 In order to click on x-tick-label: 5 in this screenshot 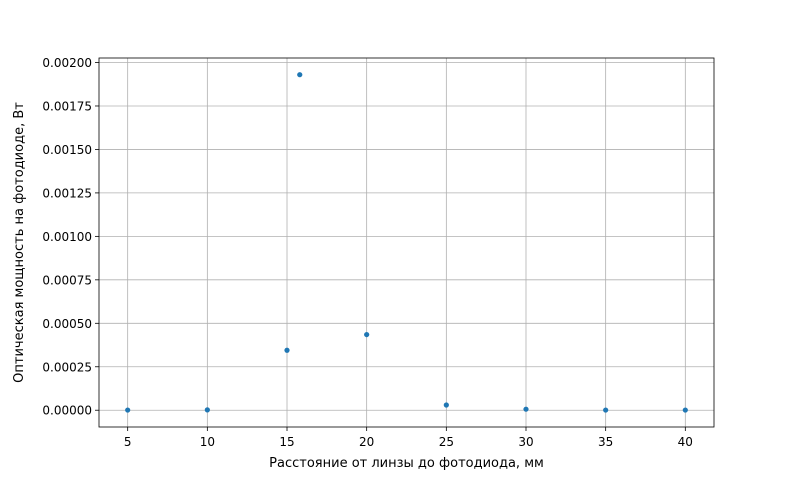, I will do `click(128, 442)`.